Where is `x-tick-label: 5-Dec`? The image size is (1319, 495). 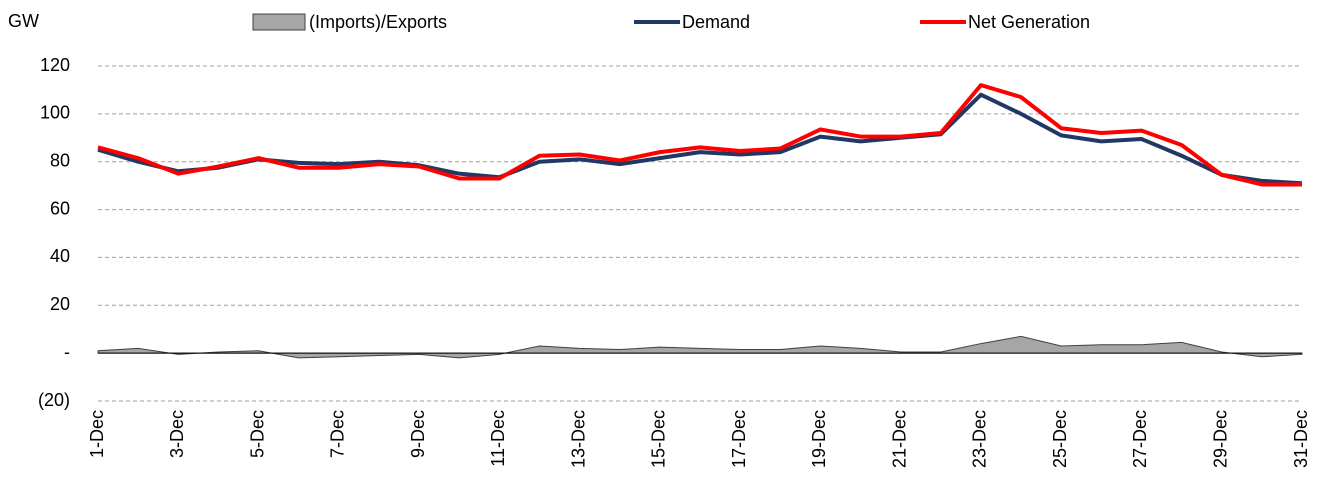
x-tick-label: 5-Dec is located at coordinates (257, 434).